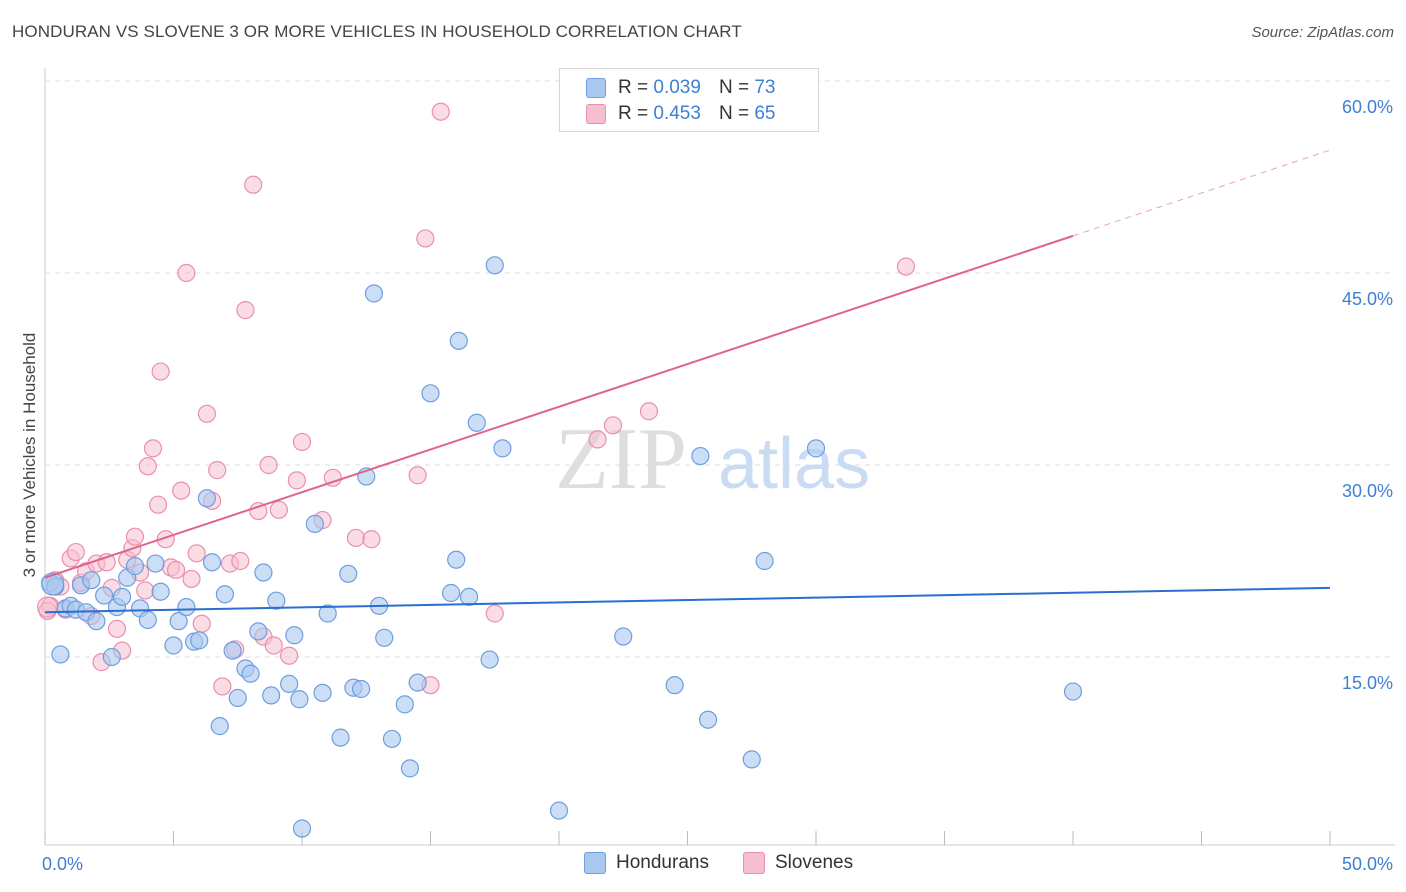 Image resolution: width=1406 pixels, height=892 pixels. Describe the element at coordinates (712, 459) in the screenshot. I see `watermark: ZIP atlas` at that location.